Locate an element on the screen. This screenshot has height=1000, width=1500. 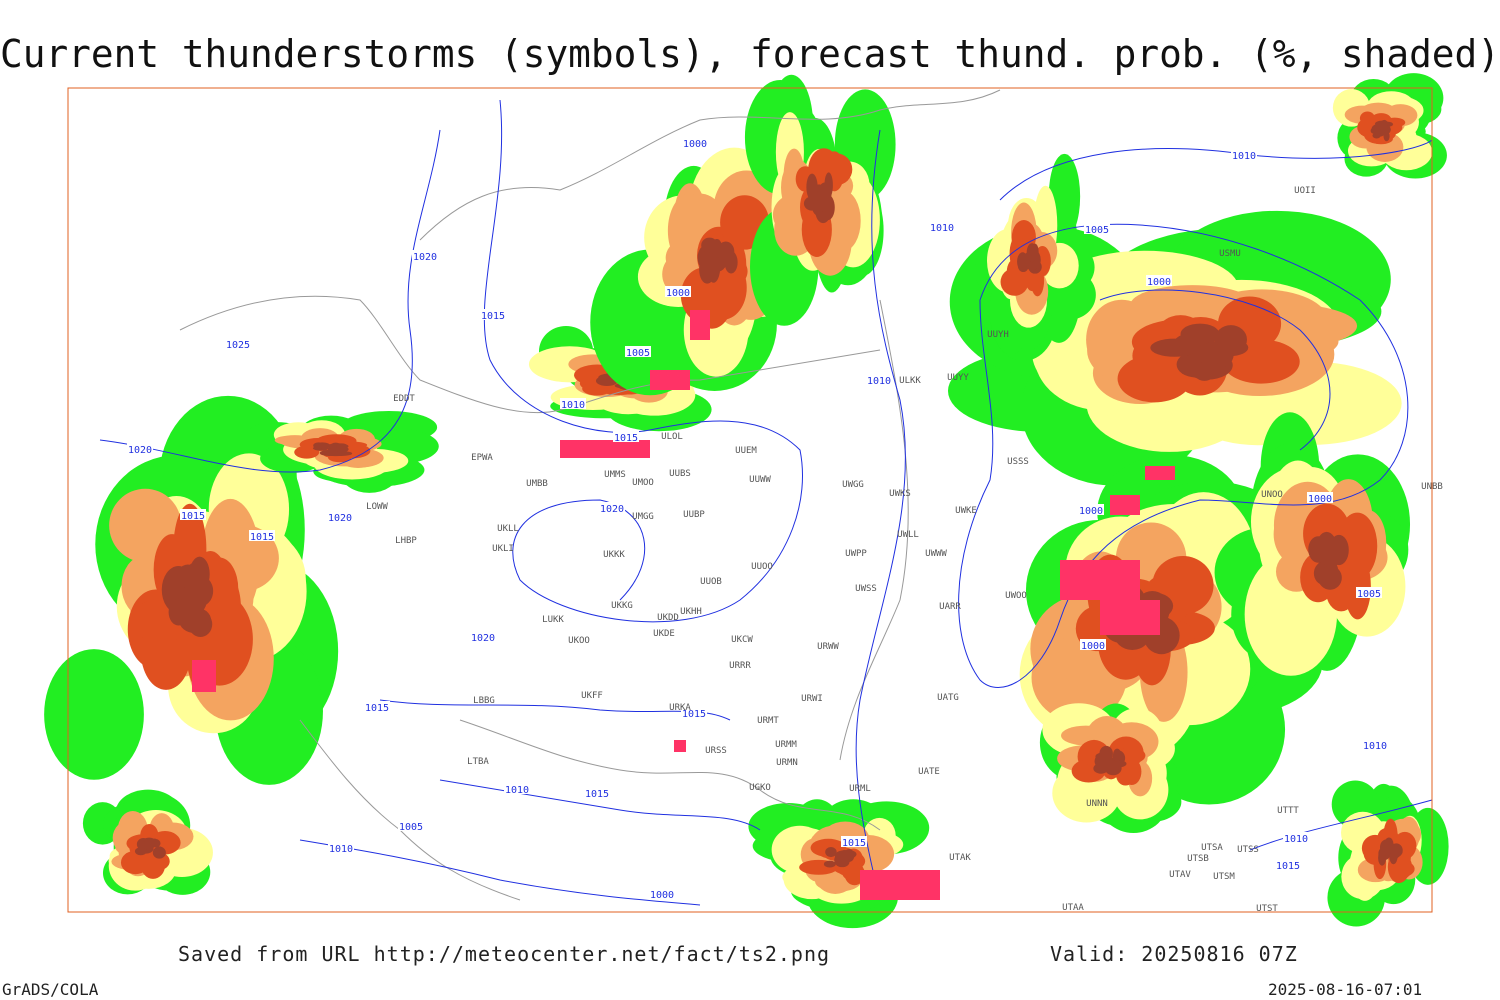
station-code: UTSB is located at coordinates (1198, 859).